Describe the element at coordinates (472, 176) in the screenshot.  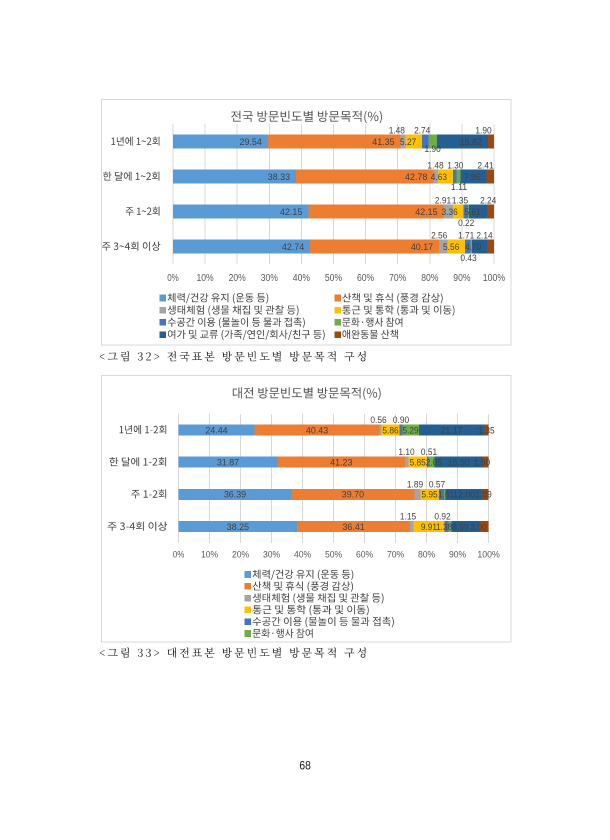
I see `svg-text: 7.96` at that location.